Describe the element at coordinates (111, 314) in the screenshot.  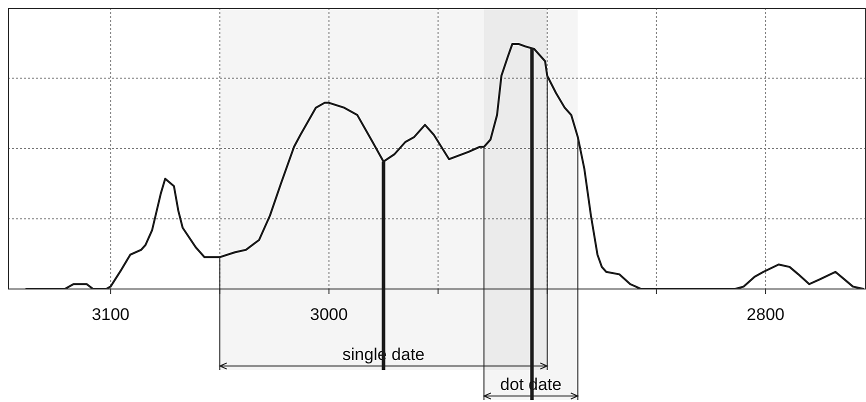
I see `x-tick-label: 3100` at that location.